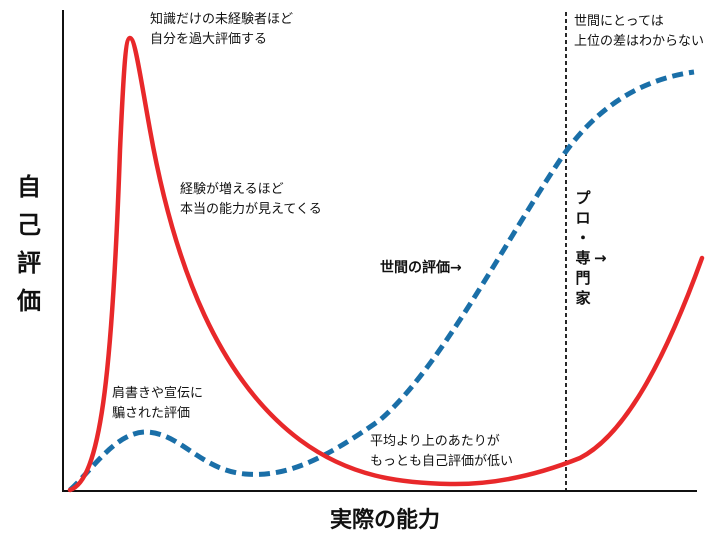 The width and height of the screenshot is (720, 540). I want to click on professional-arrow: →, so click(600, 258).